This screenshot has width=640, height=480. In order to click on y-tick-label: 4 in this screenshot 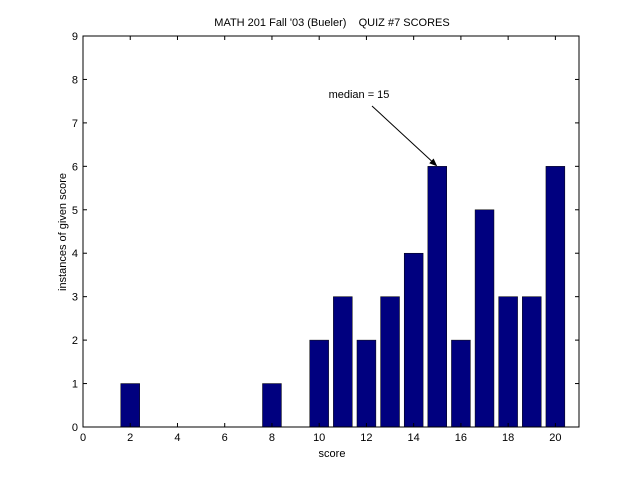, I will do `click(75, 254)`.